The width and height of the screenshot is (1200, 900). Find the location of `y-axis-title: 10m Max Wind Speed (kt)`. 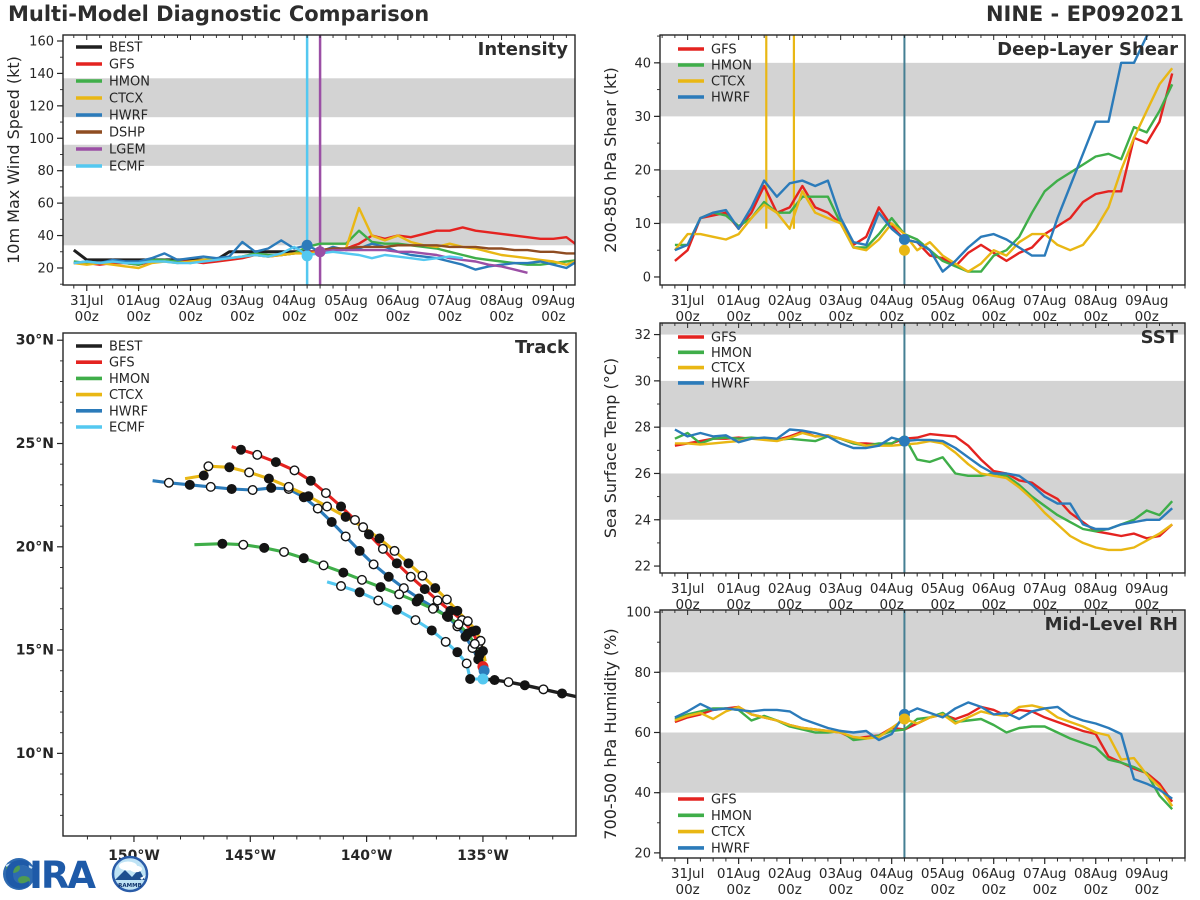

y-axis-title: 10m Max Wind Speed (kt) is located at coordinates (13, 160).